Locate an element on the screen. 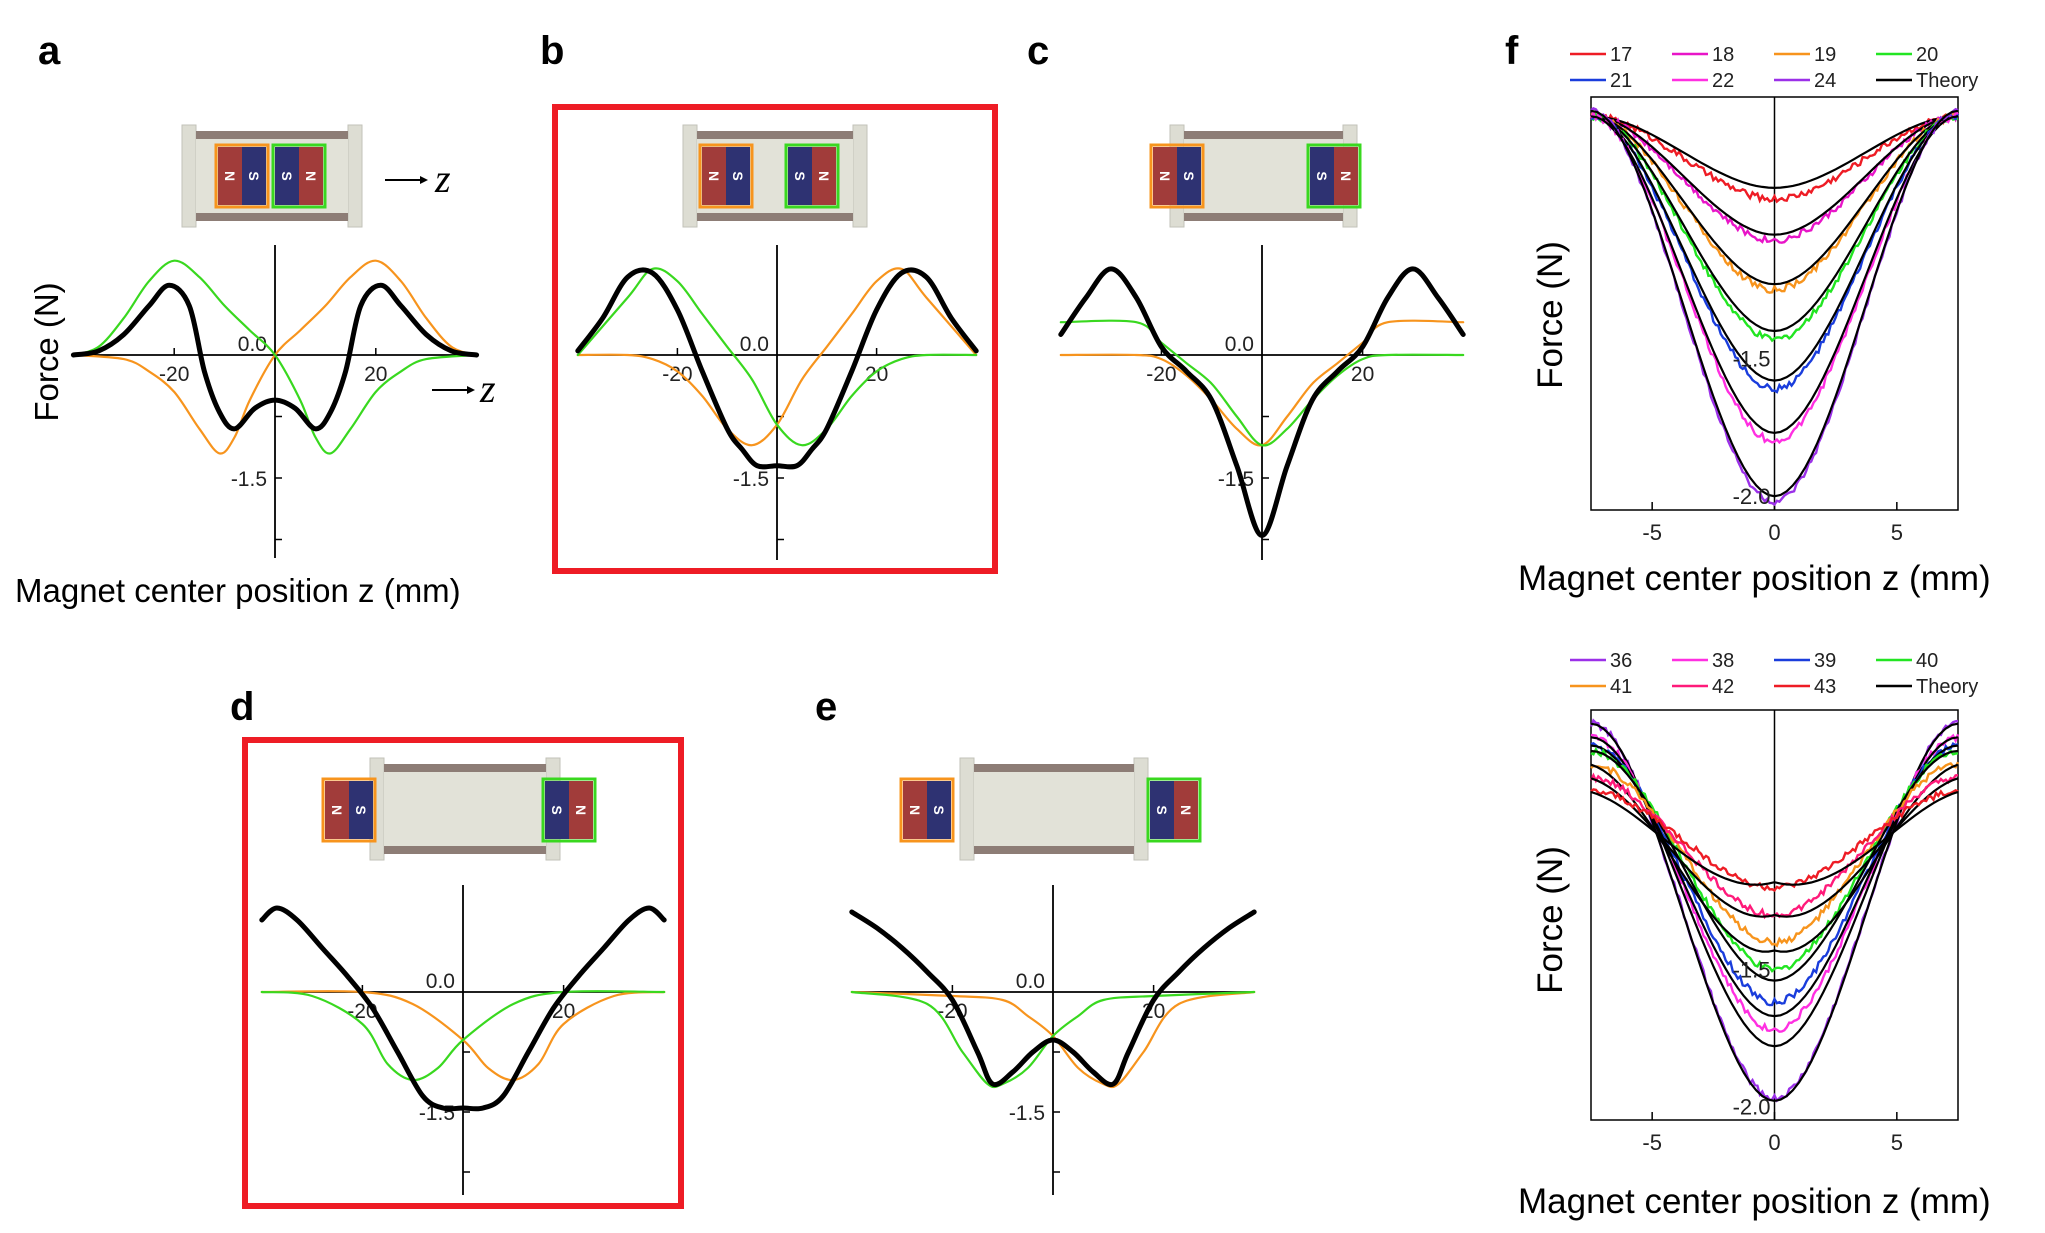 The width and height of the screenshot is (2045, 1233). series-total is located at coordinates (1053, 998).